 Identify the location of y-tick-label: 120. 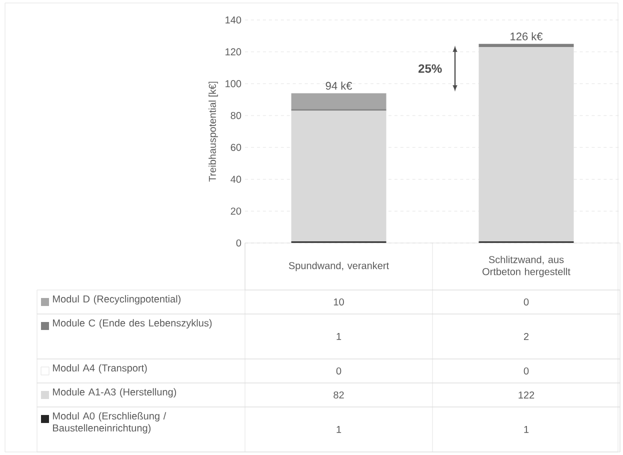
(234, 52).